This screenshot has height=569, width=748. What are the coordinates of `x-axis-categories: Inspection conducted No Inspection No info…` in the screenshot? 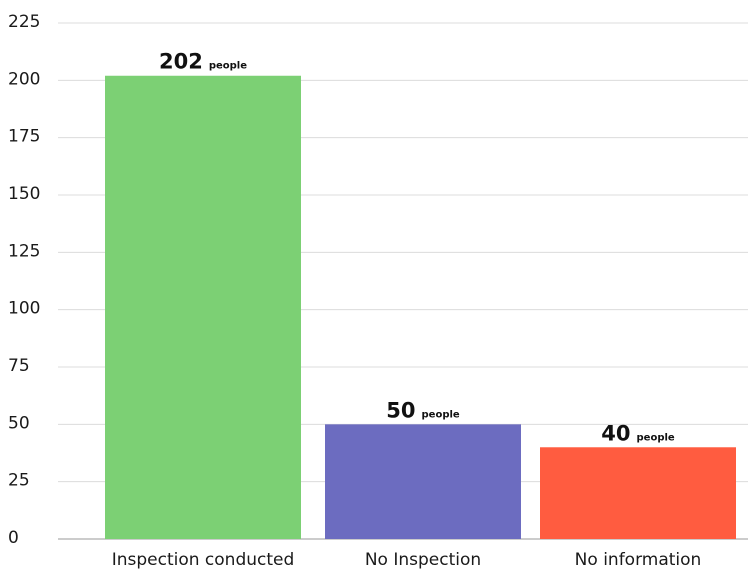 It's located at (407, 559).